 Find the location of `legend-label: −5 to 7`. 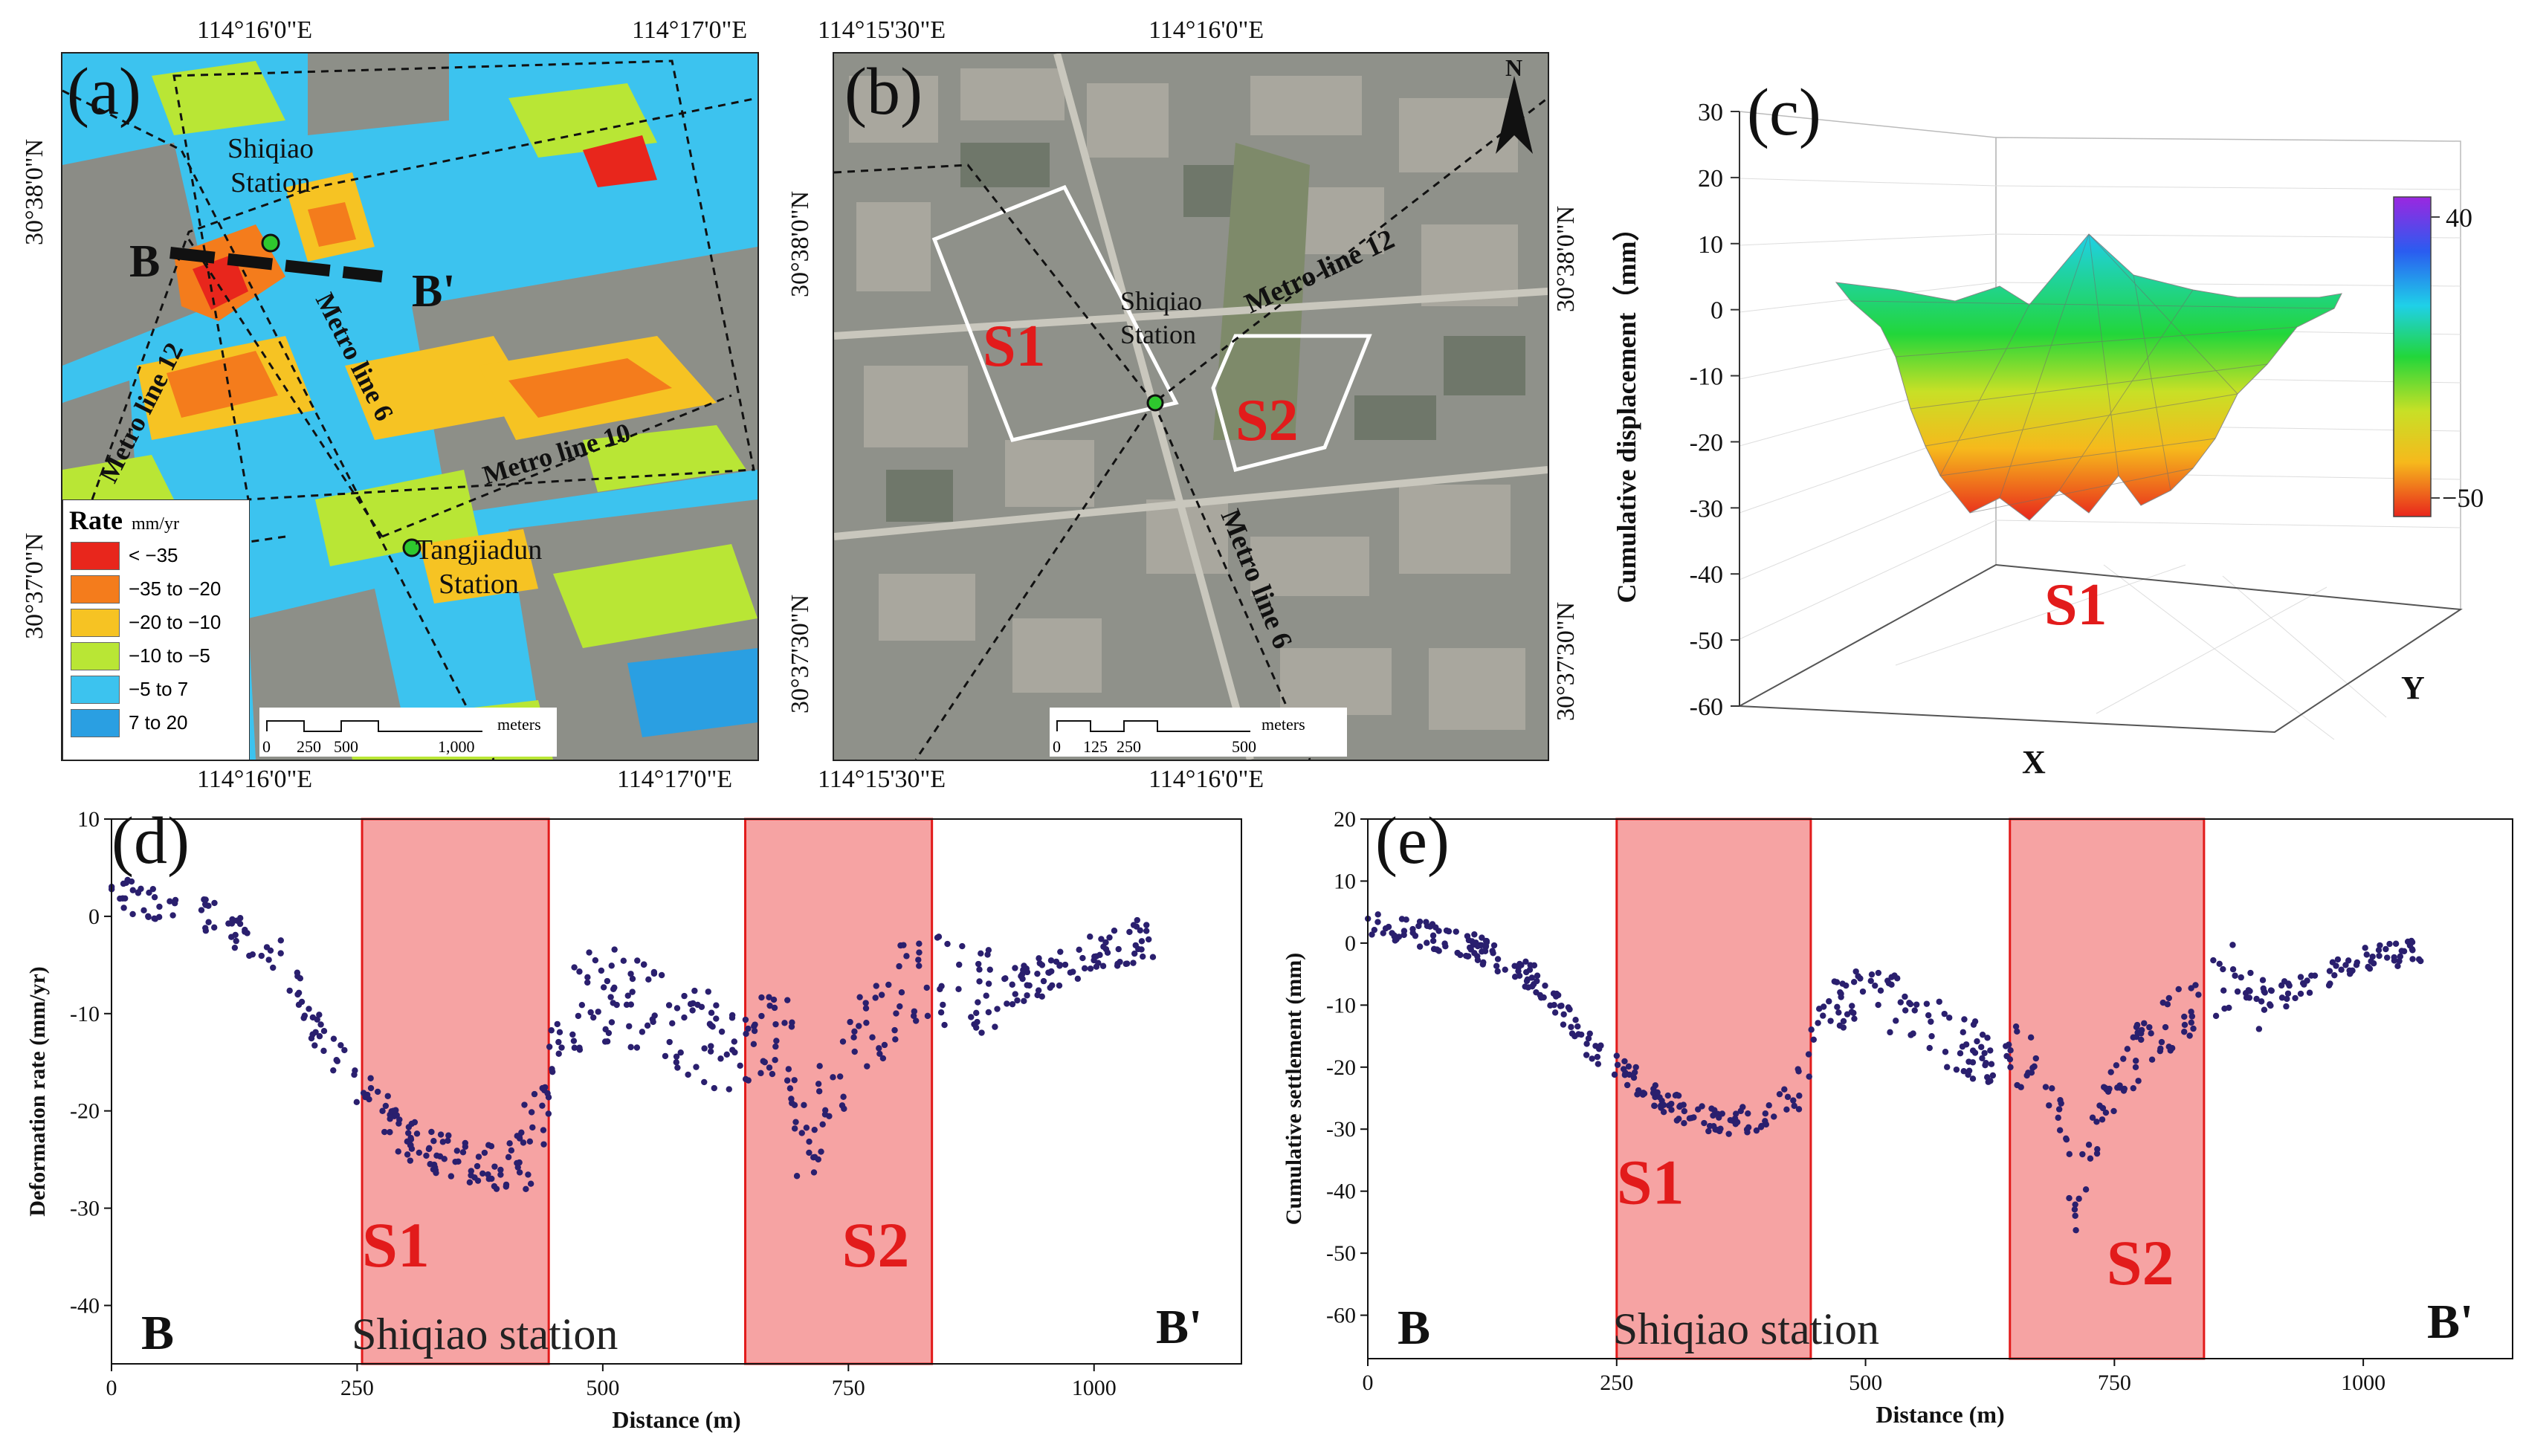

legend-label: −5 to 7 is located at coordinates (159, 689).